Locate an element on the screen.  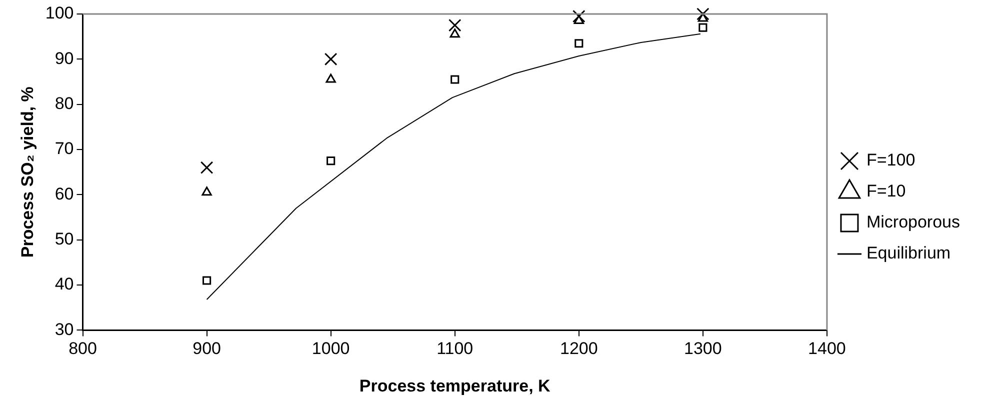
y-tick-label: 50 is located at coordinates (64, 239).